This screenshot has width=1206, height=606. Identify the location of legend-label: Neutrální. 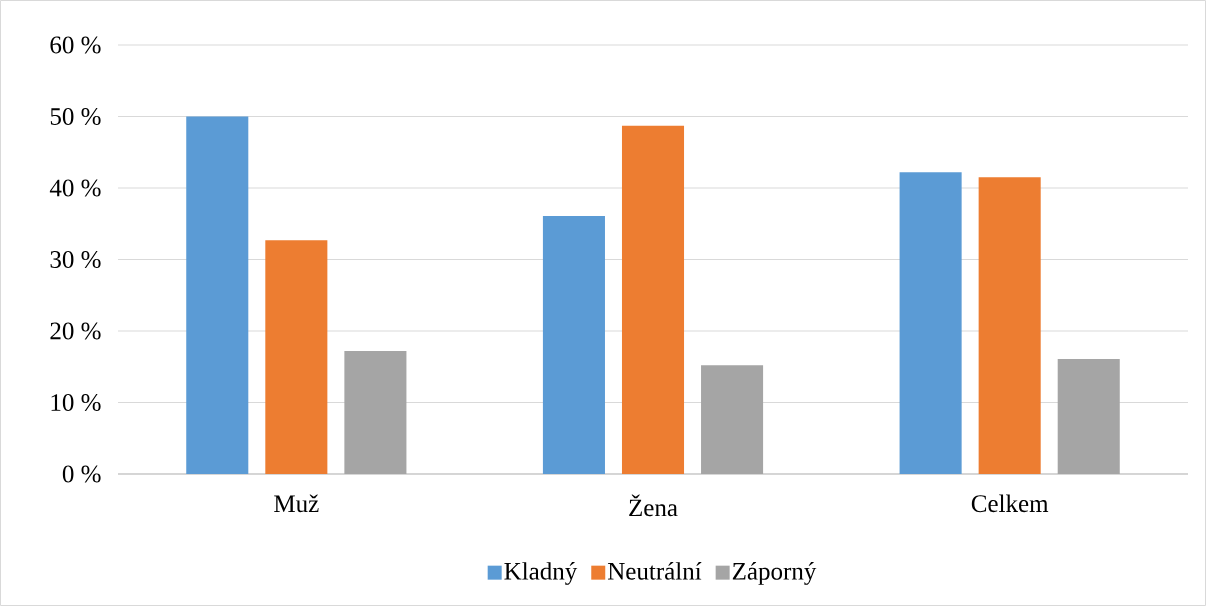
(654, 571).